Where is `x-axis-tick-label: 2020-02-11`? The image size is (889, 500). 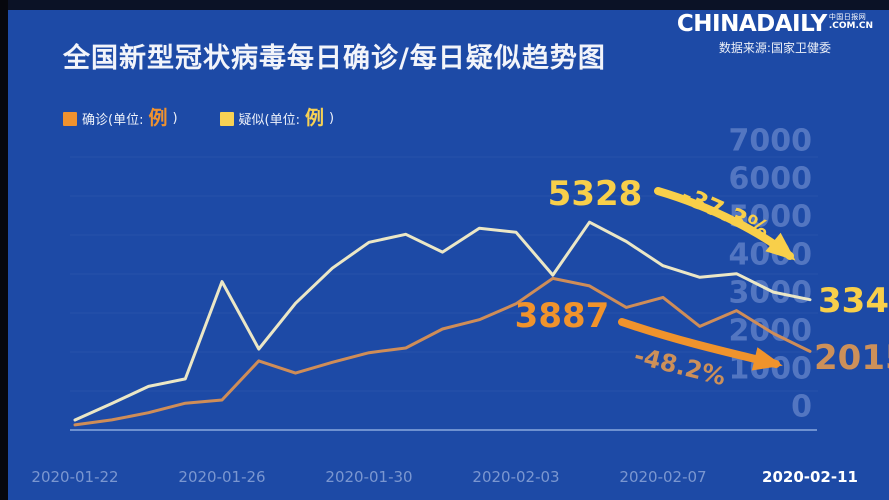 x-axis-tick-label: 2020-02-11 is located at coordinates (810, 477).